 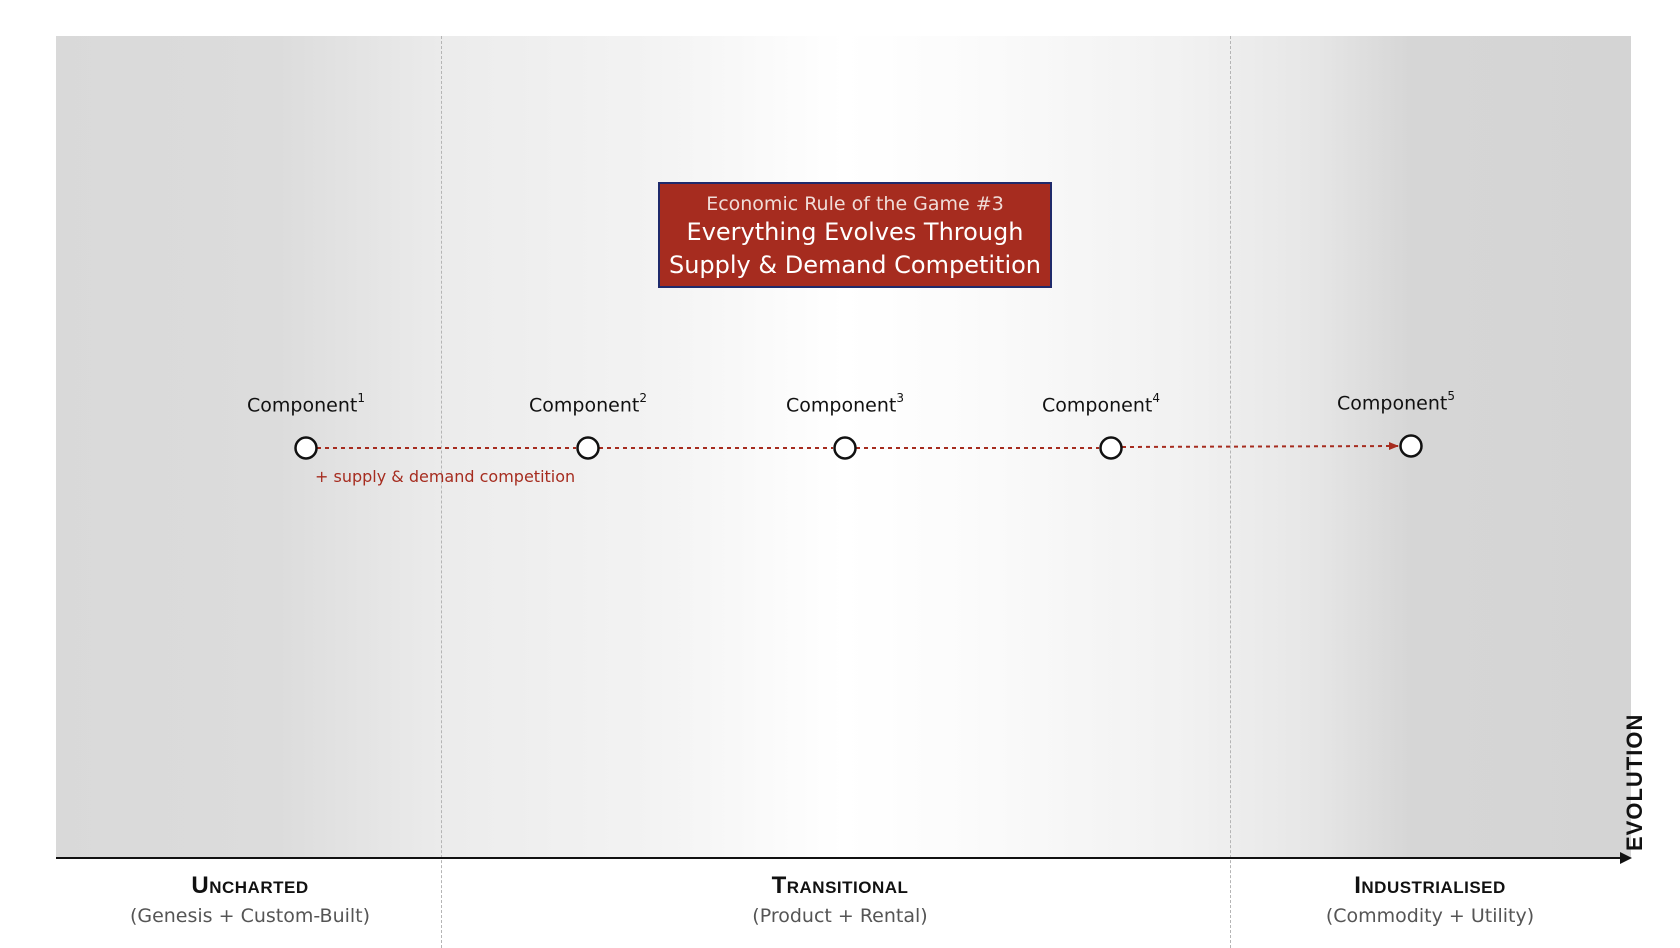 What do you see at coordinates (840, 885) in the screenshot?
I see `stage-title-transitional: Transitional` at bounding box center [840, 885].